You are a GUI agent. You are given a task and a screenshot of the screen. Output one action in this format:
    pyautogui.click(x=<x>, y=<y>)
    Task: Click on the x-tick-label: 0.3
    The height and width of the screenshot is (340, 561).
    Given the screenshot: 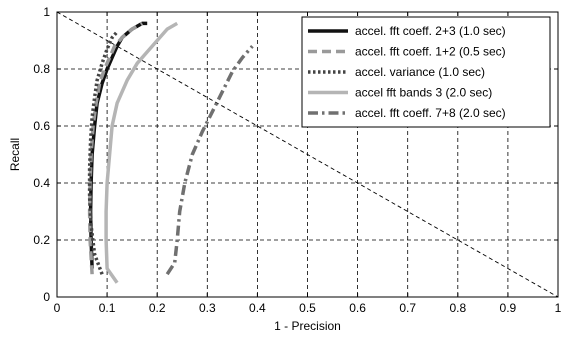 What is the action you would take?
    pyautogui.click(x=207, y=308)
    